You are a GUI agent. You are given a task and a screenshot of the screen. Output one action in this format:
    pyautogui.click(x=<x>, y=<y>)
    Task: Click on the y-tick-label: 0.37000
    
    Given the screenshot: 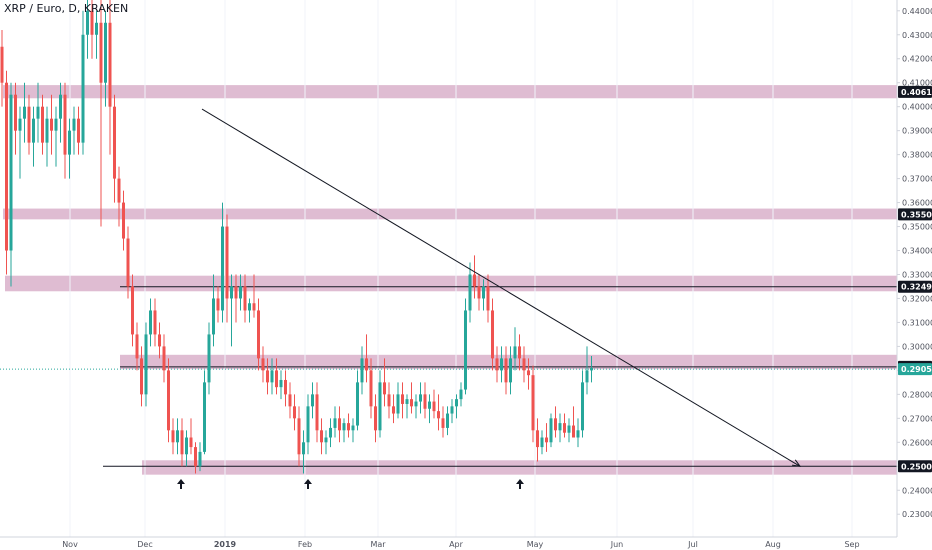 What is the action you would take?
    pyautogui.click(x=917, y=179)
    